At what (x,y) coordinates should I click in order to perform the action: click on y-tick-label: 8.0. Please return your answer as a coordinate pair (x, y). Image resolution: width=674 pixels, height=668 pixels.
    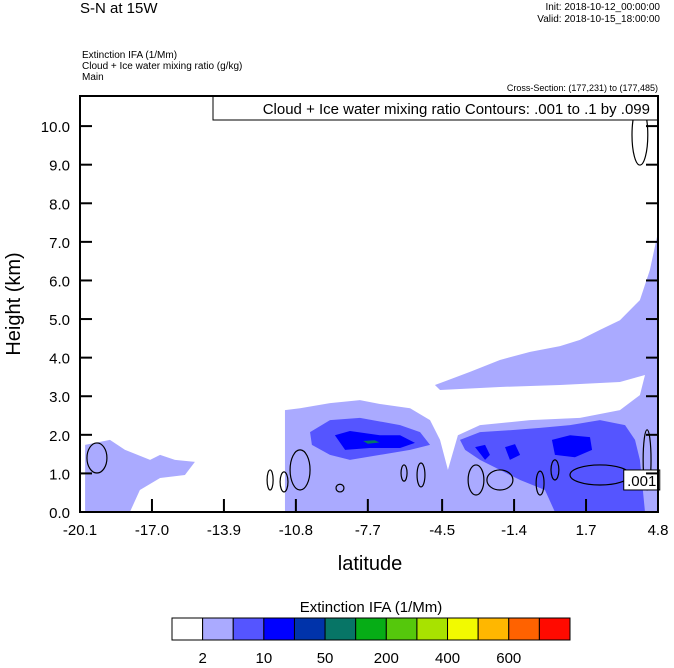
    Looking at the image, I should click on (59, 204).